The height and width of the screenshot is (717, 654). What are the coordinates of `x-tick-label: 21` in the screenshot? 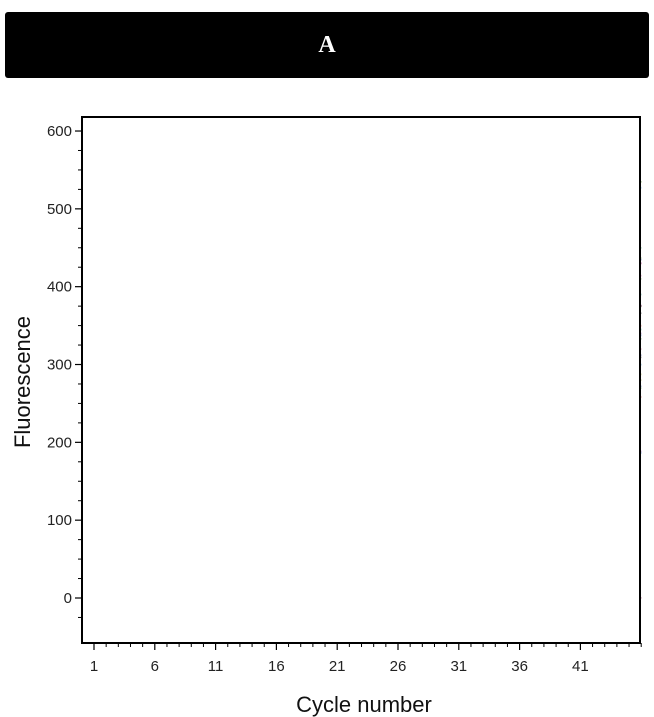 It's located at (337, 666).